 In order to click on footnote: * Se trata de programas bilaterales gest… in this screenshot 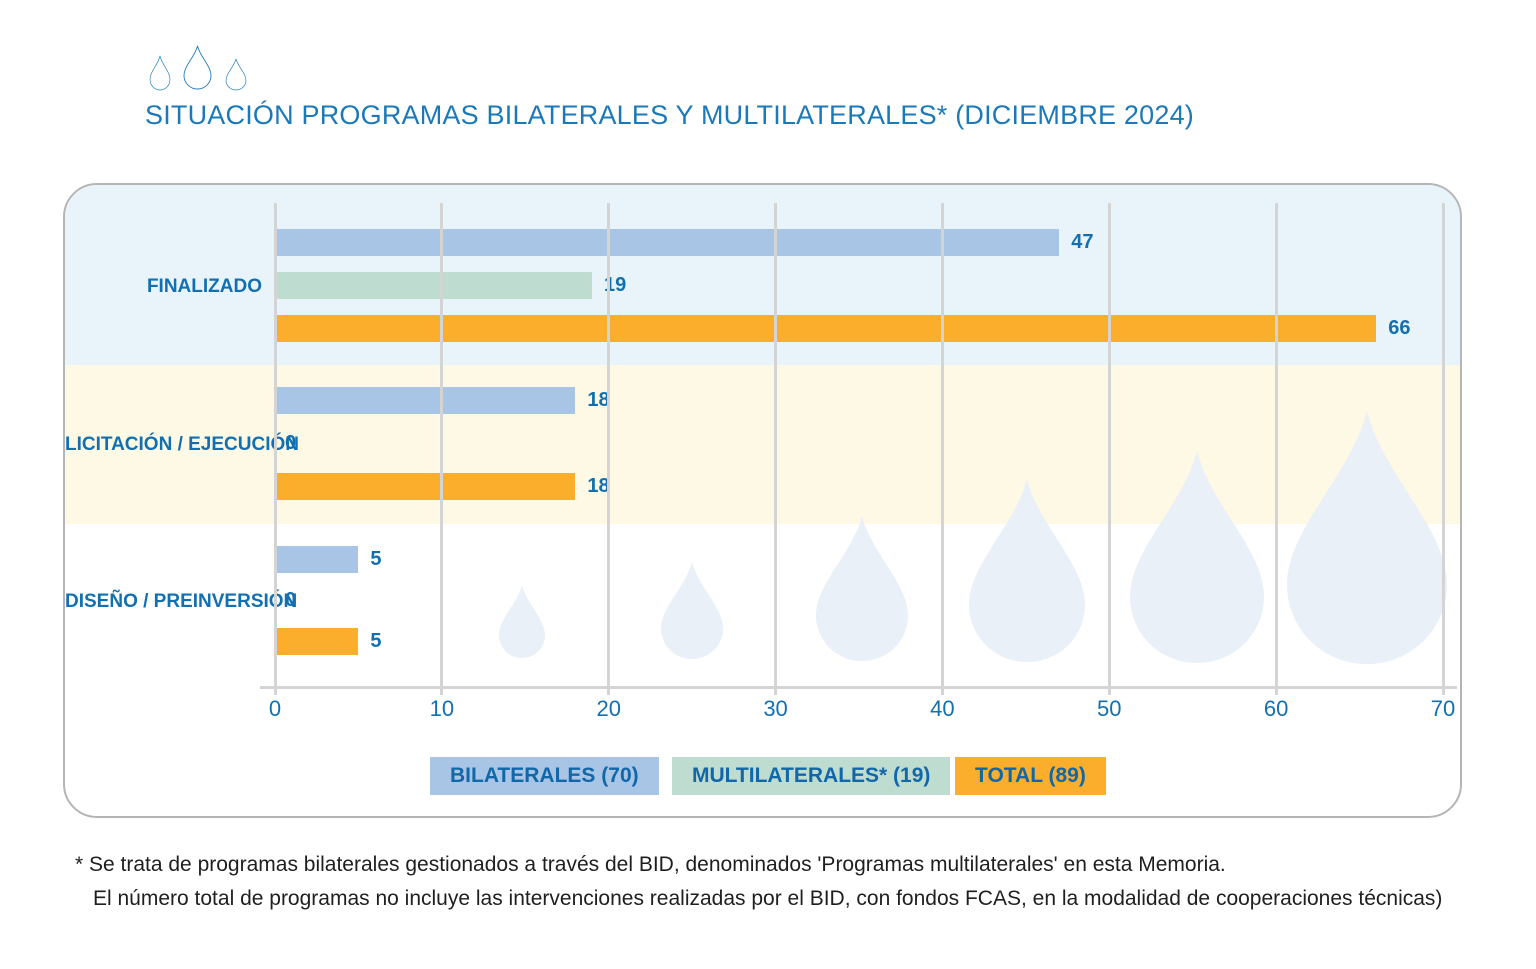, I will do `click(758, 882)`.